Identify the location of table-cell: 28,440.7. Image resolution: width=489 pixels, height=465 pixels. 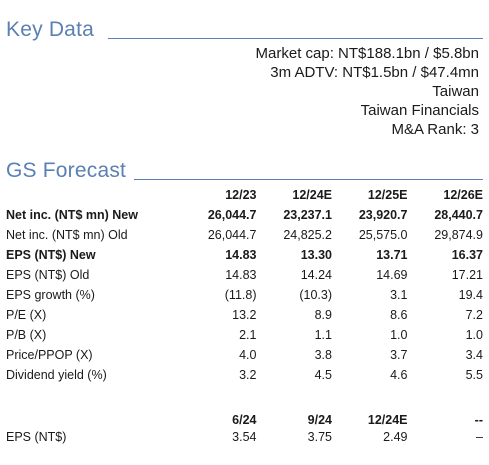
(458, 215).